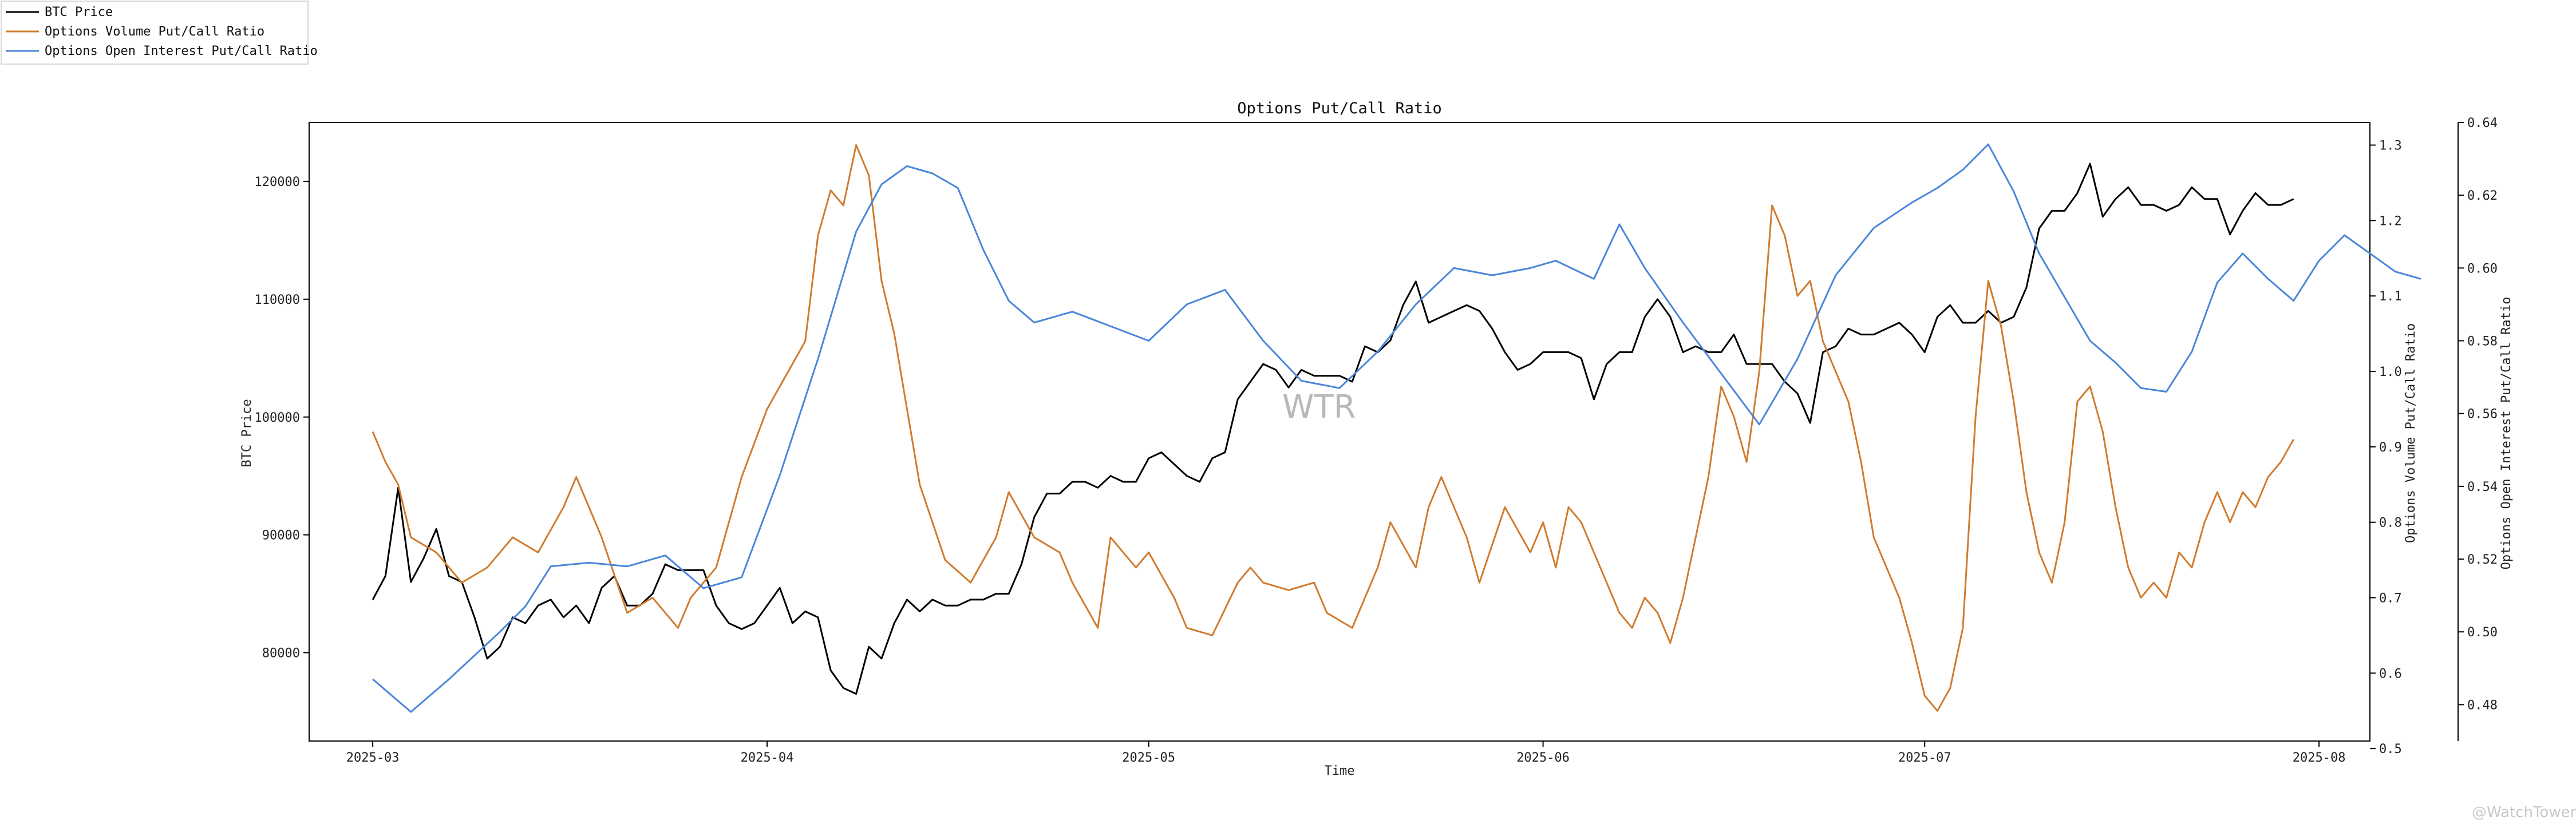 This screenshot has height=824, width=2576. Describe the element at coordinates (1340, 771) in the screenshot. I see `x-axis-label: Time` at that location.